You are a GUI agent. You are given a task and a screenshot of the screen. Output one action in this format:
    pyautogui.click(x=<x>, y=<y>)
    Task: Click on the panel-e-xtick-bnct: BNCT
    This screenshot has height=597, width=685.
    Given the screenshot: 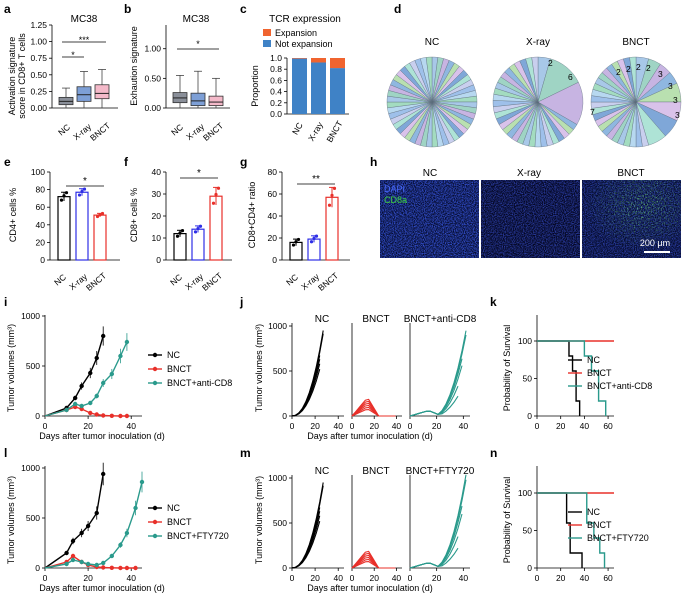 What is the action you would take?
    pyautogui.click(x=96, y=281)
    